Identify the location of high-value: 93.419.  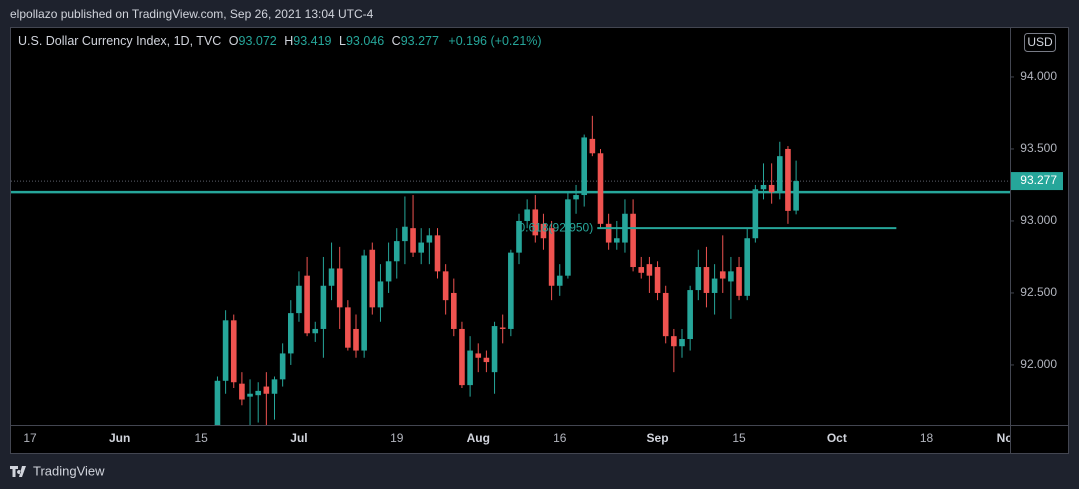
(312, 41).